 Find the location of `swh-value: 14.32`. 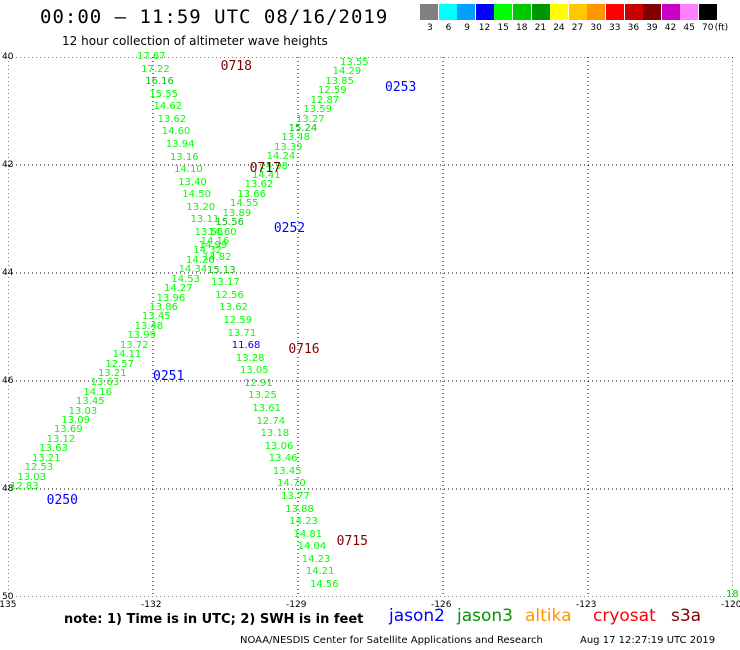

swh-value: 14.32 is located at coordinates (207, 251).